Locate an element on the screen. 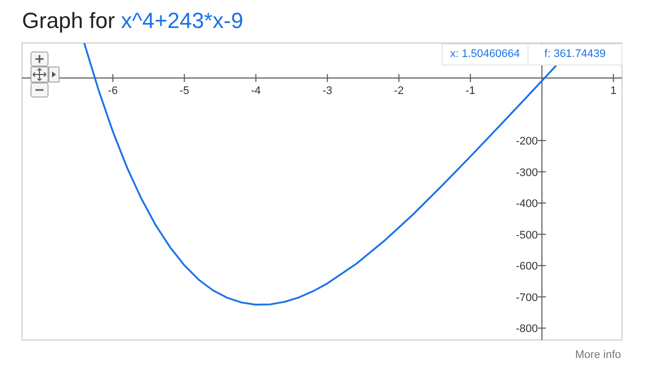  chart-subtitle: x^4+243*x-9 is located at coordinates (182, 20).